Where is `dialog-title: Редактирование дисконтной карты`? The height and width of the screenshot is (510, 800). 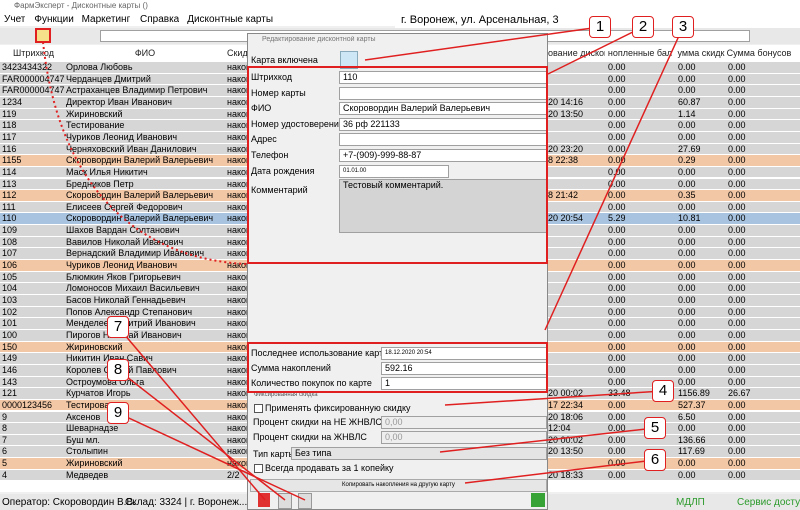 dialog-title: Редактирование дисконтной карты is located at coordinates (319, 39).